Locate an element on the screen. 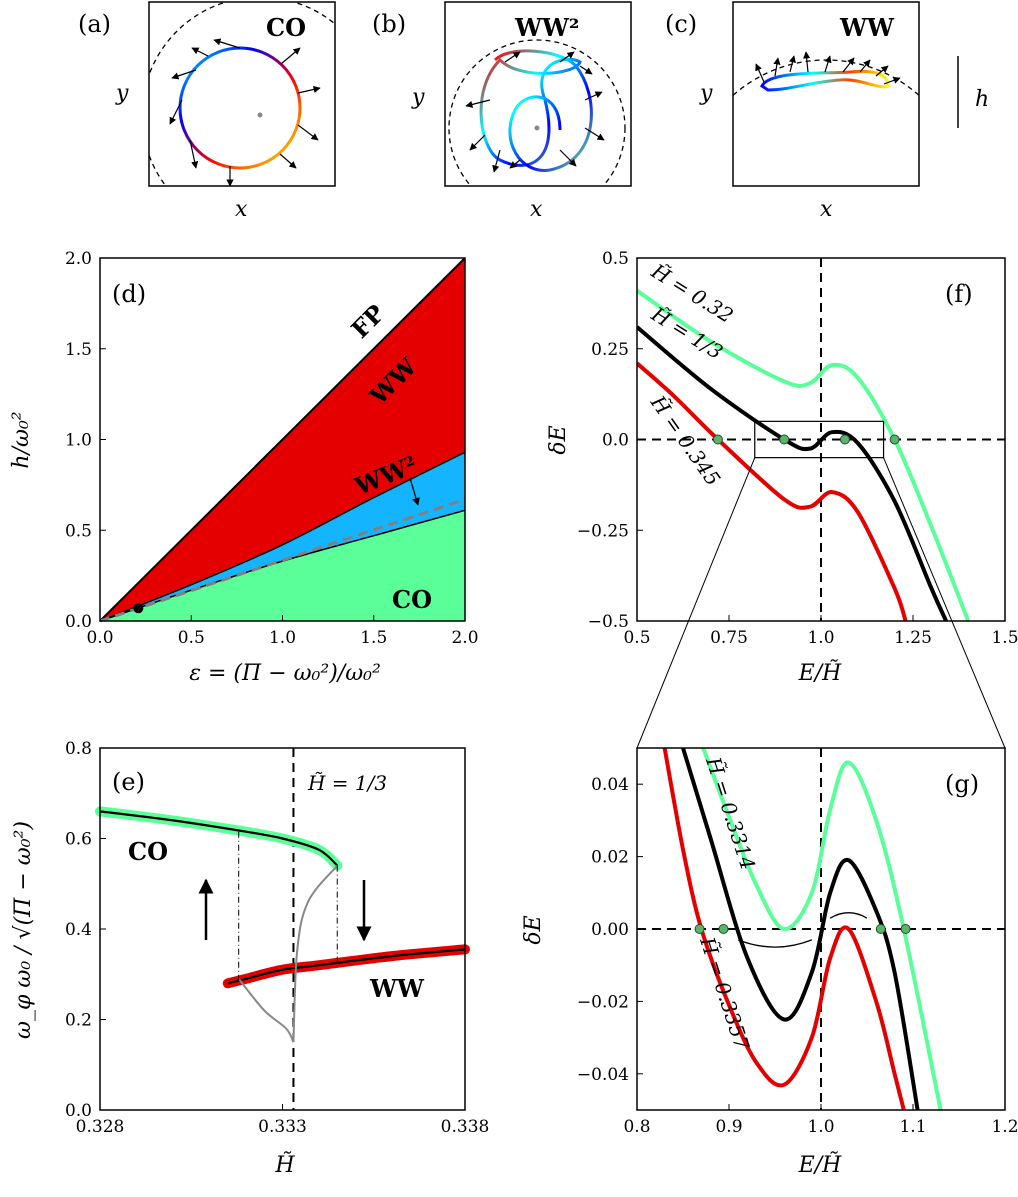  panel-b: (b) WW² y x is located at coordinates (502, 111).